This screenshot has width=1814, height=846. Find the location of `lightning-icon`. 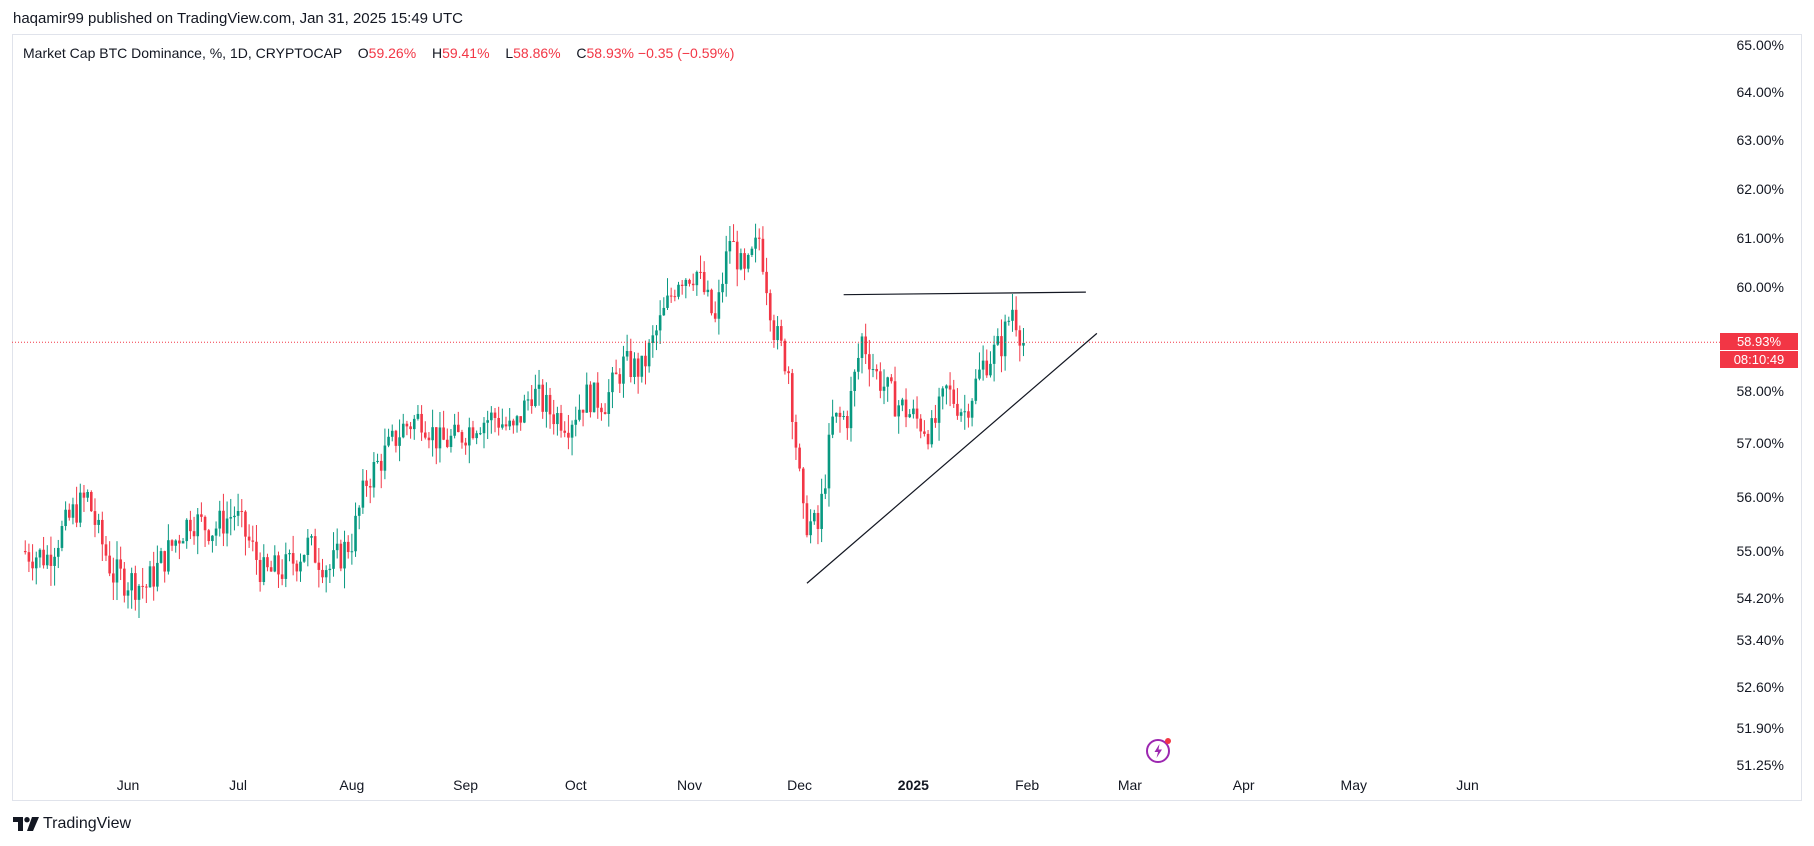

lightning-icon is located at coordinates (1159, 750).